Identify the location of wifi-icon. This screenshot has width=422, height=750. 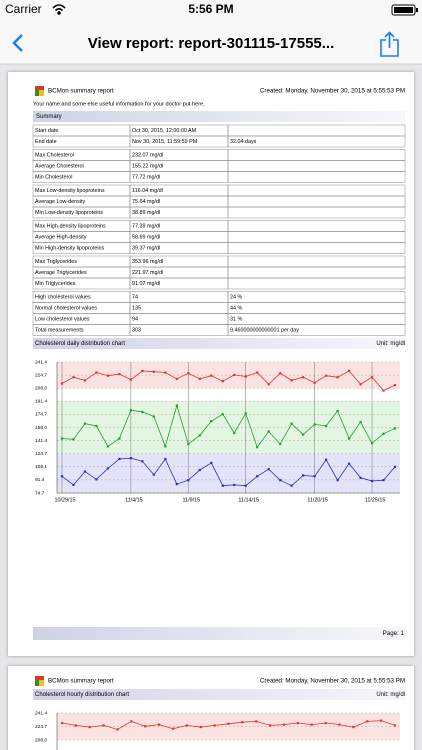
(59, 9).